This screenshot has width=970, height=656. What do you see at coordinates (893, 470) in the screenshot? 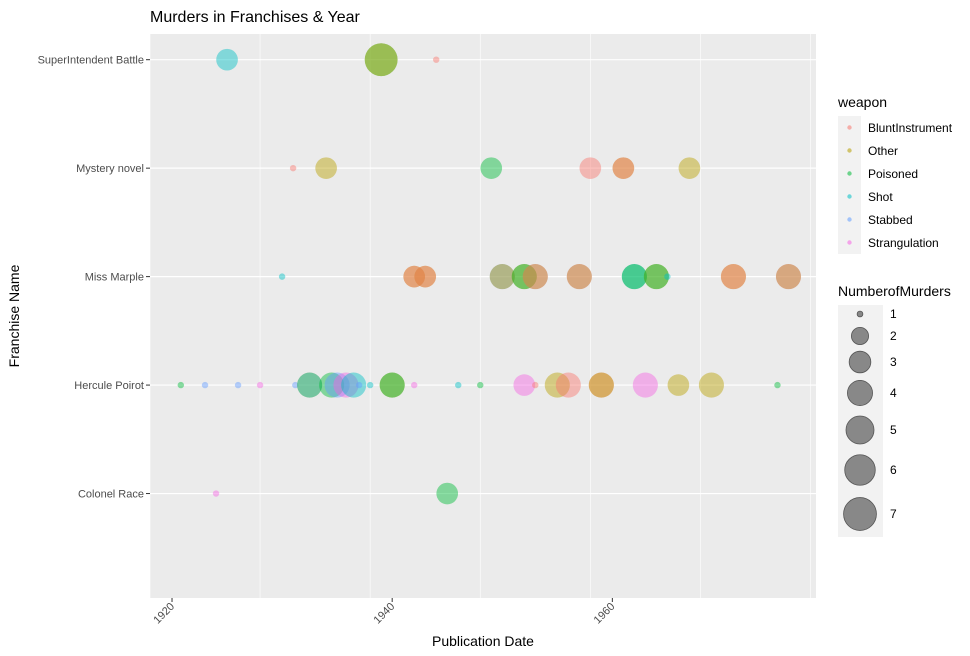
I see `size-legend-label: 6` at bounding box center [893, 470].